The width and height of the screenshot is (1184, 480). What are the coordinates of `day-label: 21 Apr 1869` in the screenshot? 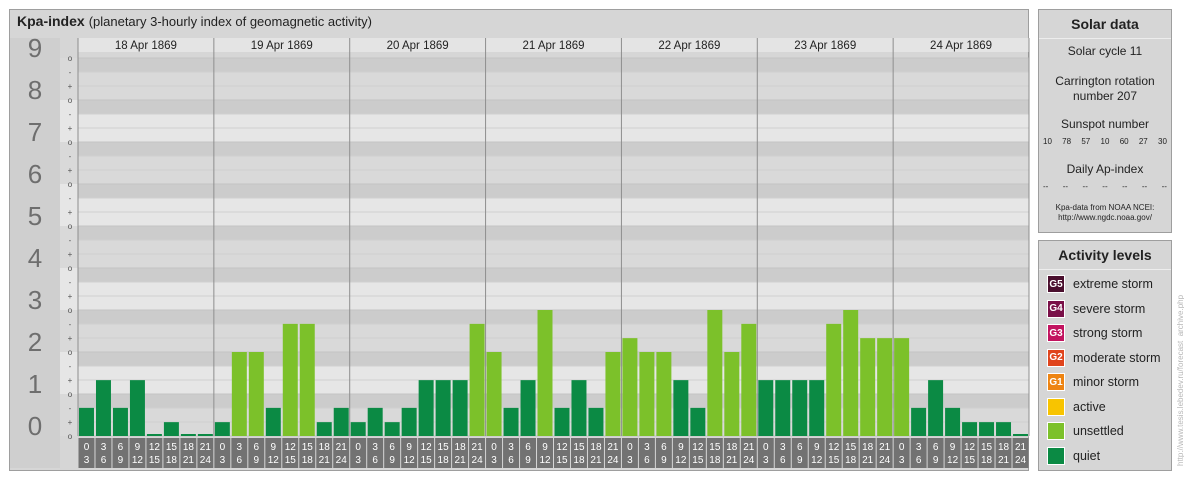 It's located at (553, 46).